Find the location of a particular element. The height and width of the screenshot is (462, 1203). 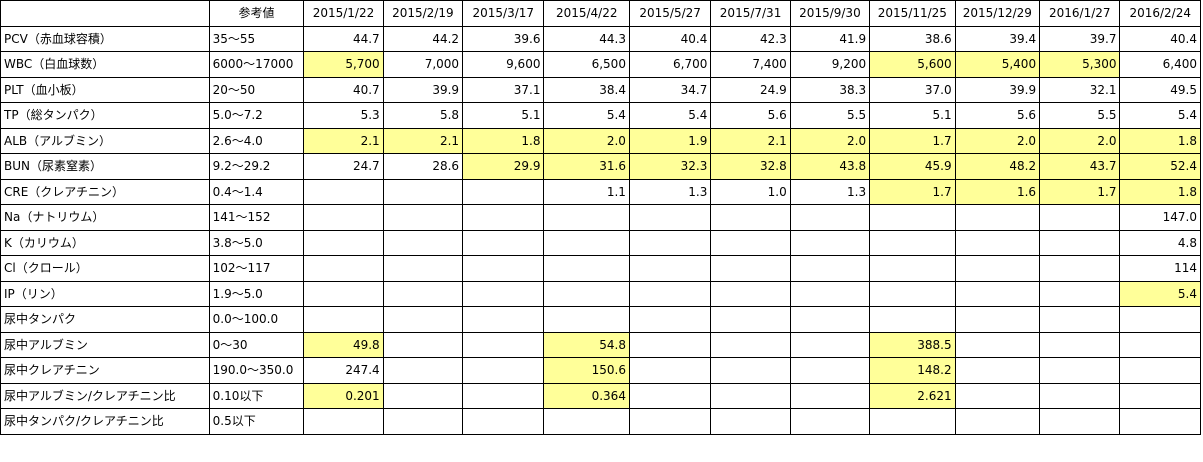

value-cell: 34.7 is located at coordinates (670, 89).